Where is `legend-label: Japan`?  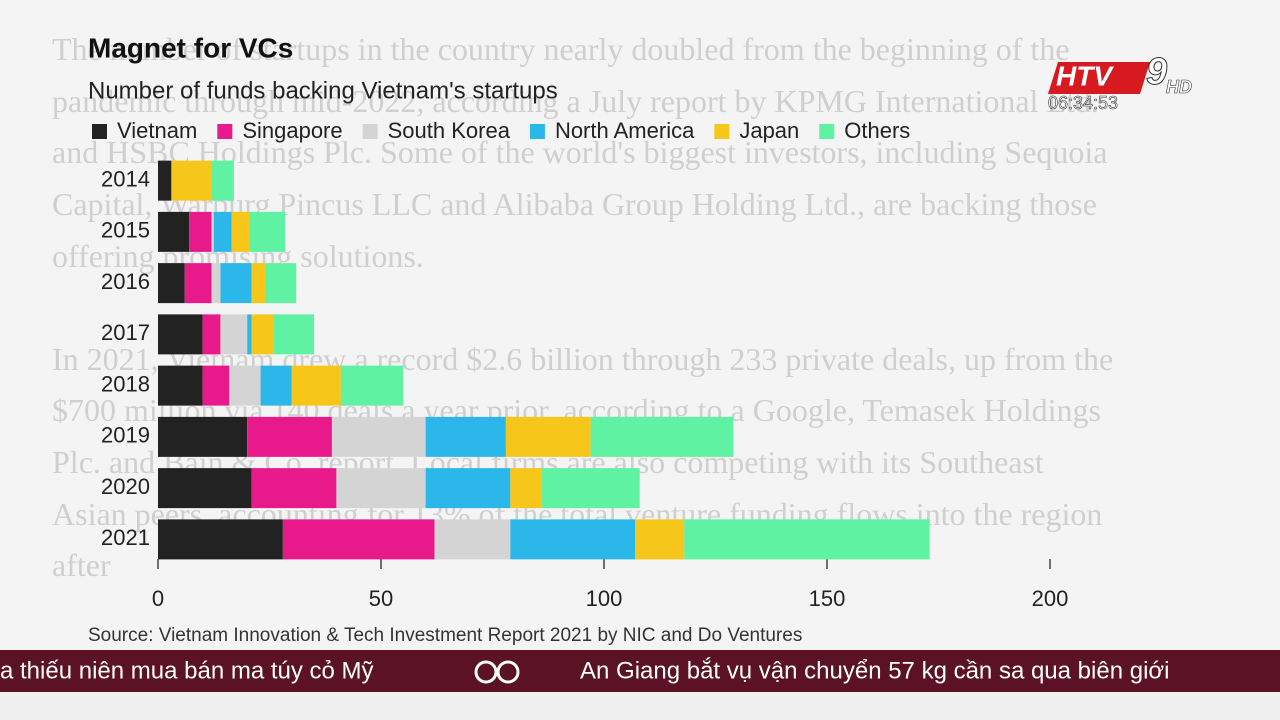 legend-label: Japan is located at coordinates (769, 130).